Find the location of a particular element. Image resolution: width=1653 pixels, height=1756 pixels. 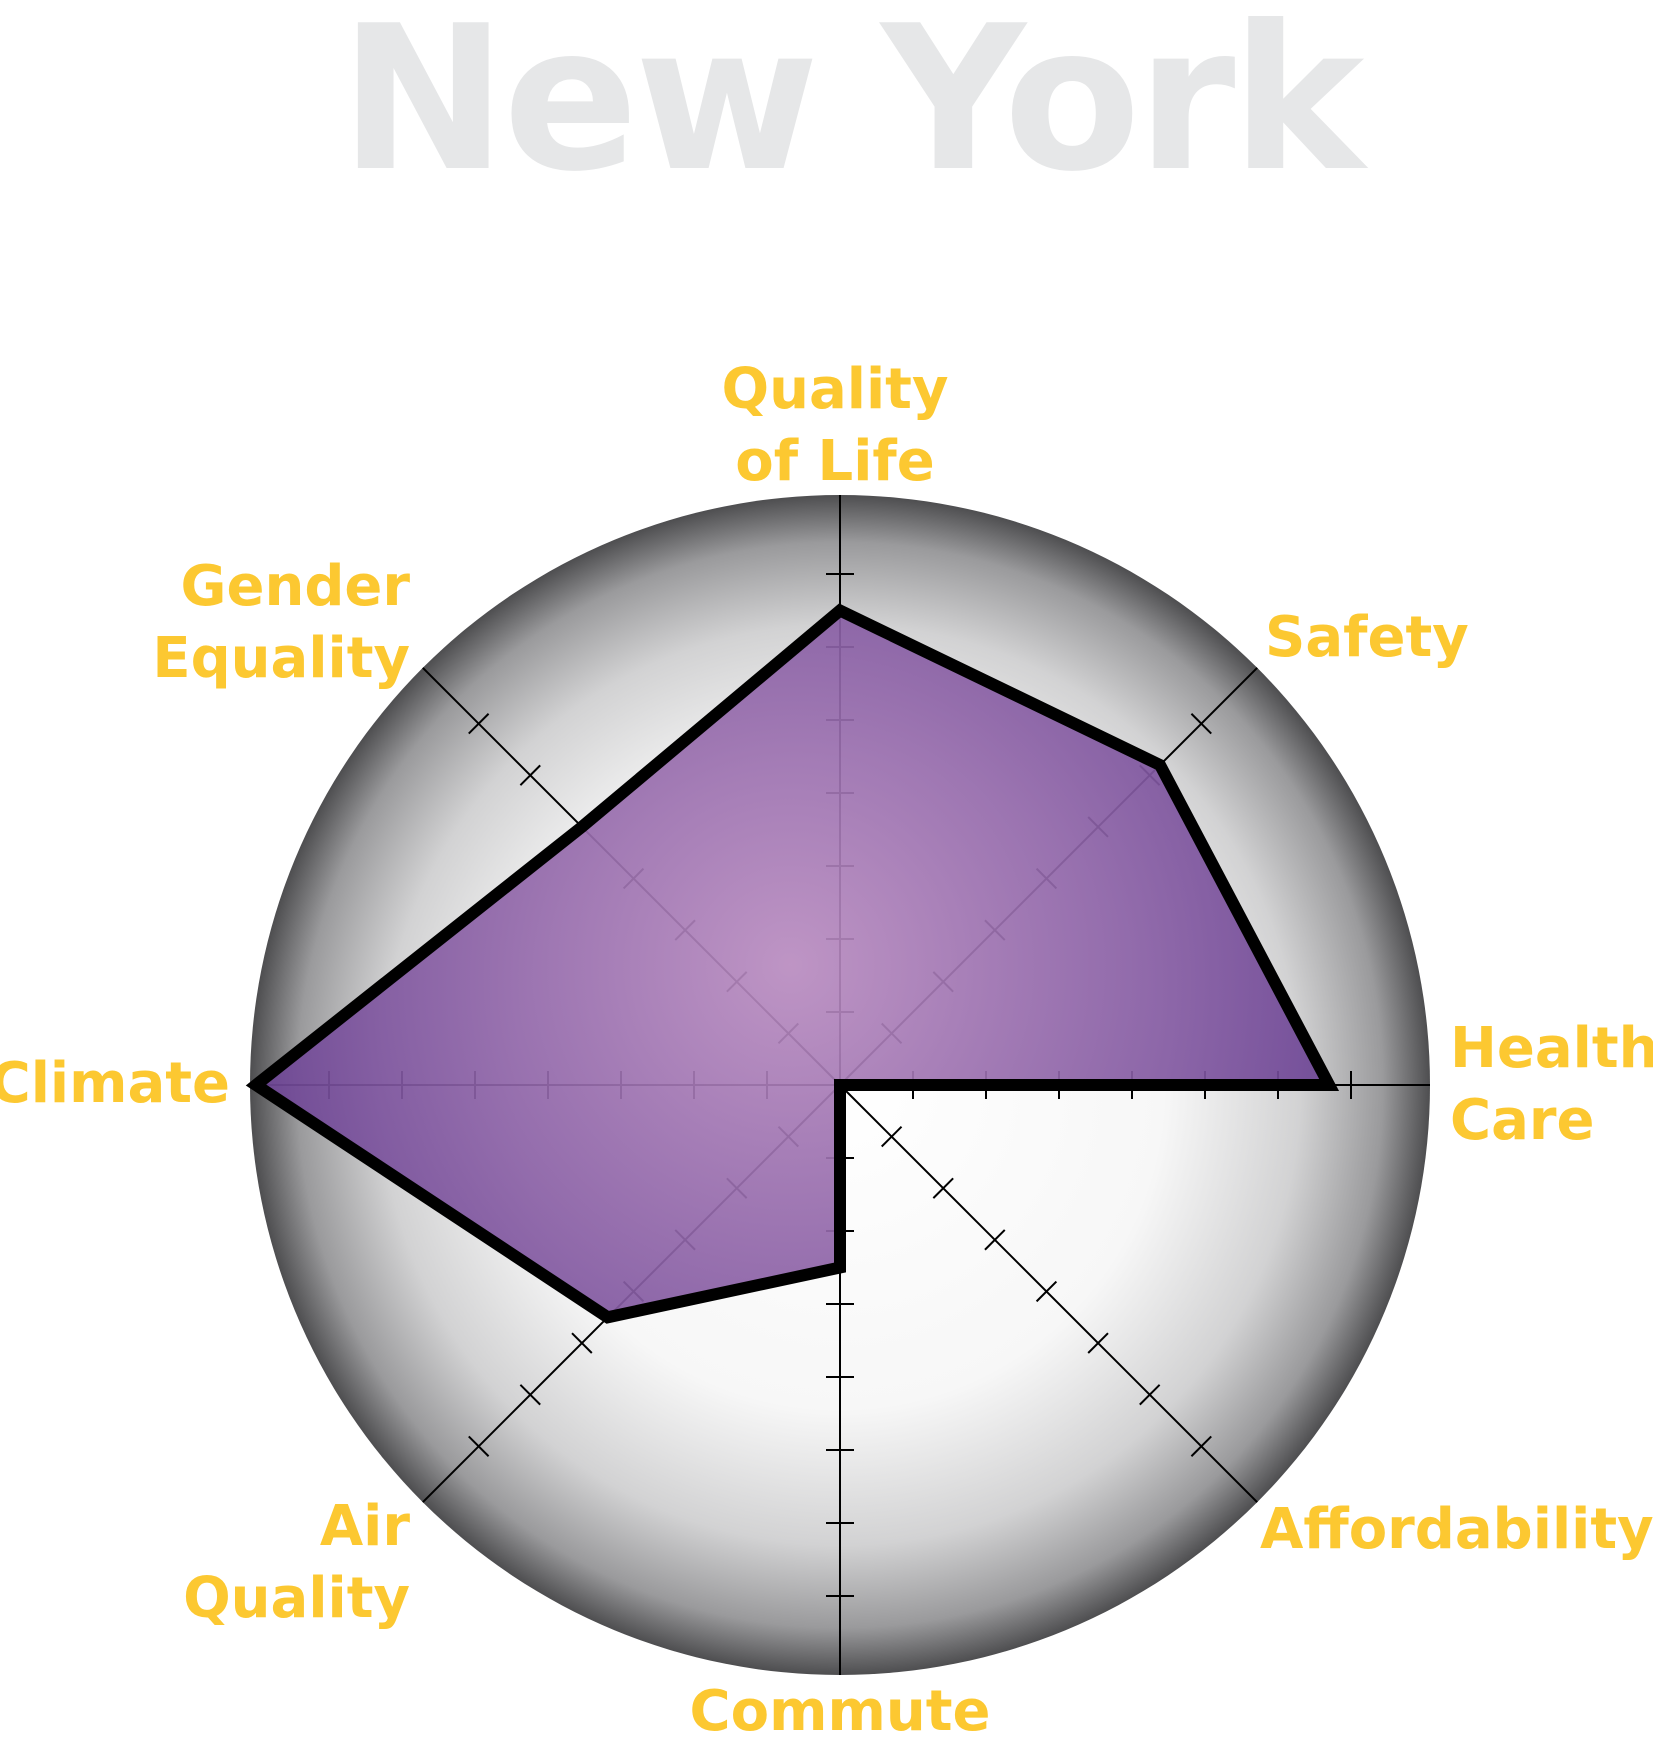

axis-label-line: Commute is located at coordinates (840, 1711).